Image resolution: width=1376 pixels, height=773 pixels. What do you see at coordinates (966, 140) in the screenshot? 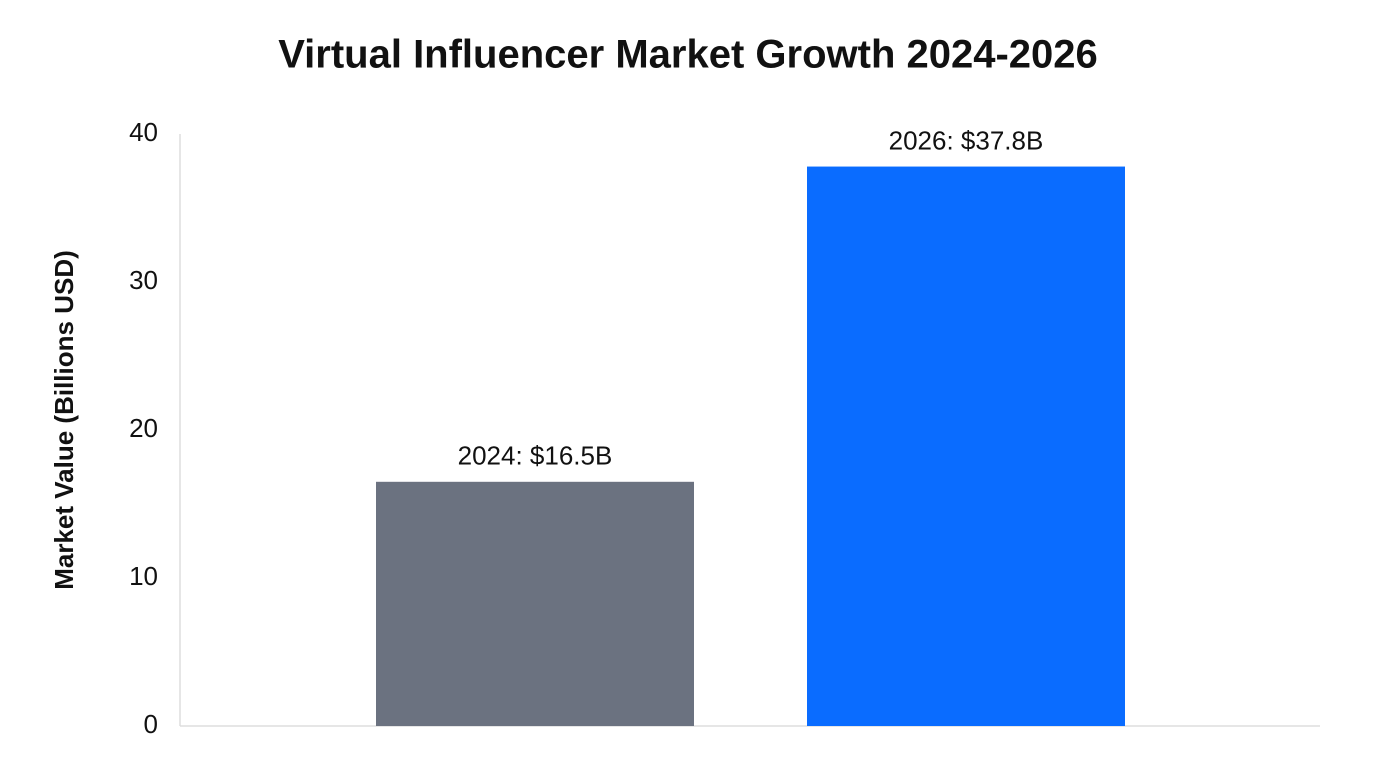
I see `data-label: 2026: $37.8B` at bounding box center [966, 140].